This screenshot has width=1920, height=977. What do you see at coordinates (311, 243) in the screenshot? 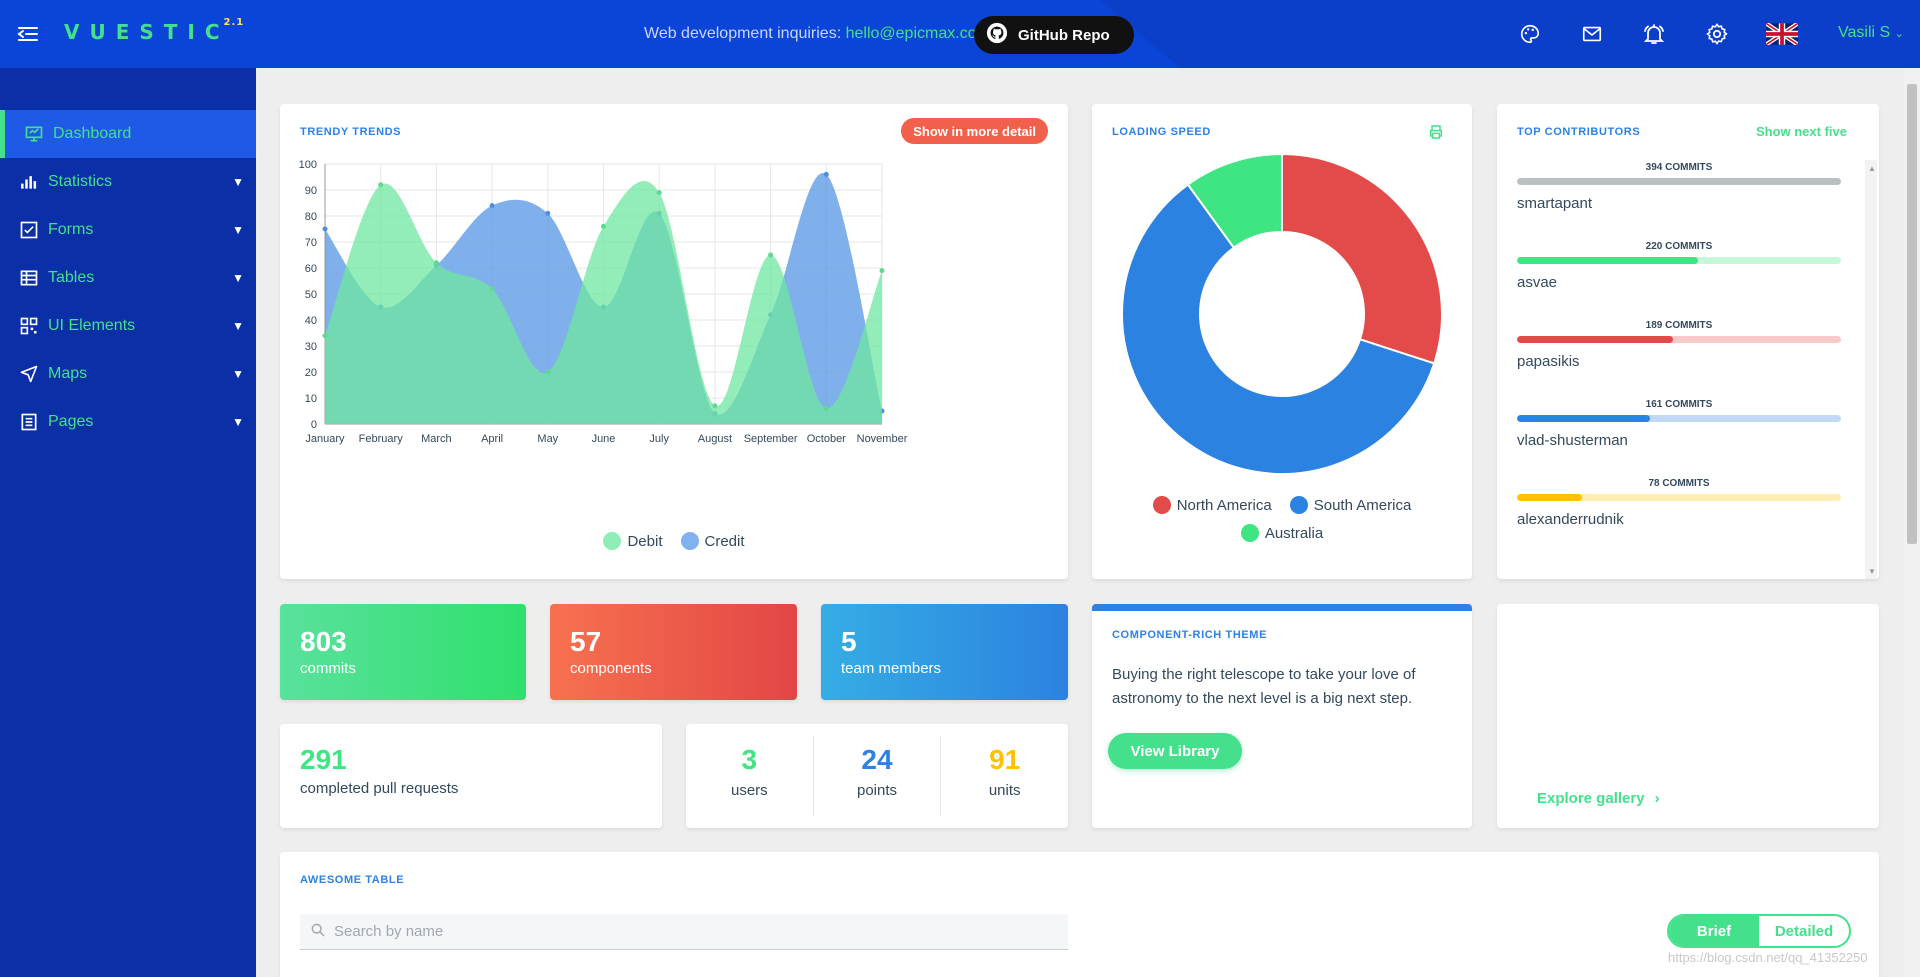
I see `y-tick-label: 70` at bounding box center [311, 243].